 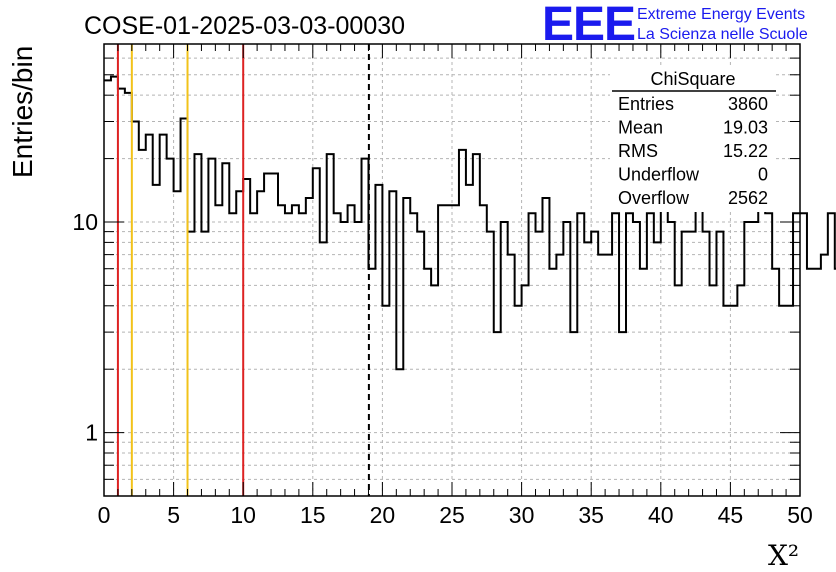 What do you see at coordinates (748, 198) in the screenshot?
I see `stats-value: 2562` at bounding box center [748, 198].